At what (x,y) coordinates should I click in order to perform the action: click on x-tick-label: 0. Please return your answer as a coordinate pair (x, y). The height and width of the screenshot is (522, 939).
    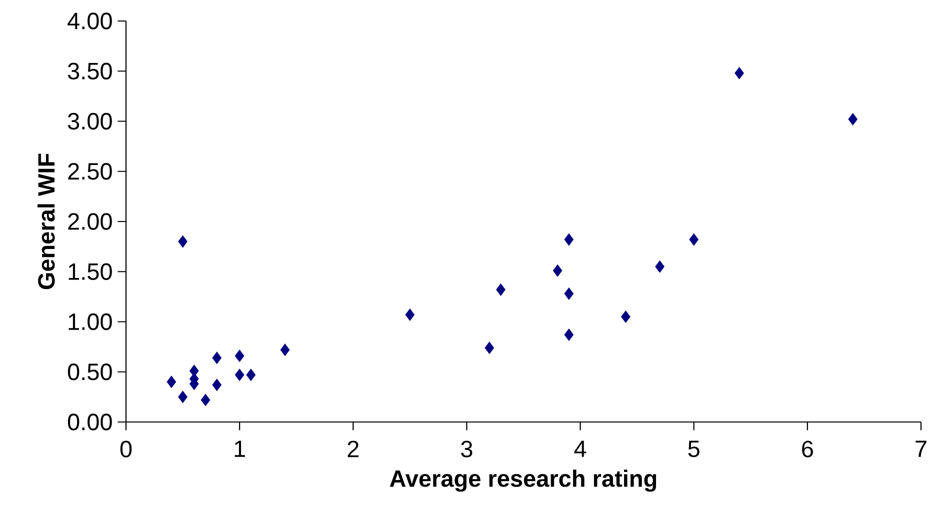
    Looking at the image, I should click on (126, 449).